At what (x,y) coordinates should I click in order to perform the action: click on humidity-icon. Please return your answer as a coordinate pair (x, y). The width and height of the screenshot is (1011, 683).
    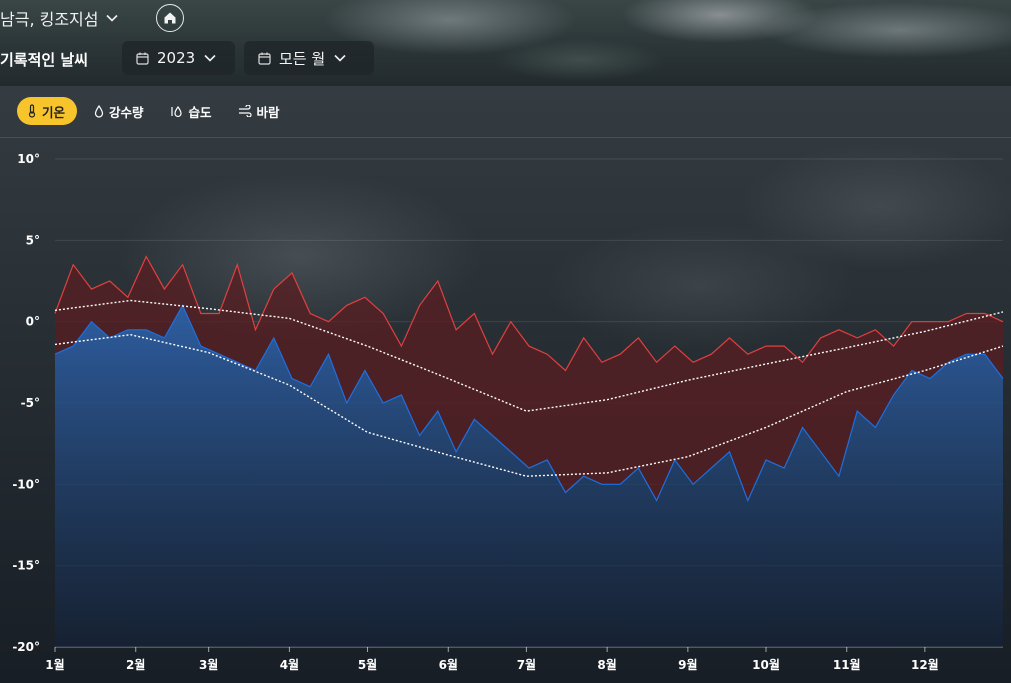
    Looking at the image, I should click on (176, 111).